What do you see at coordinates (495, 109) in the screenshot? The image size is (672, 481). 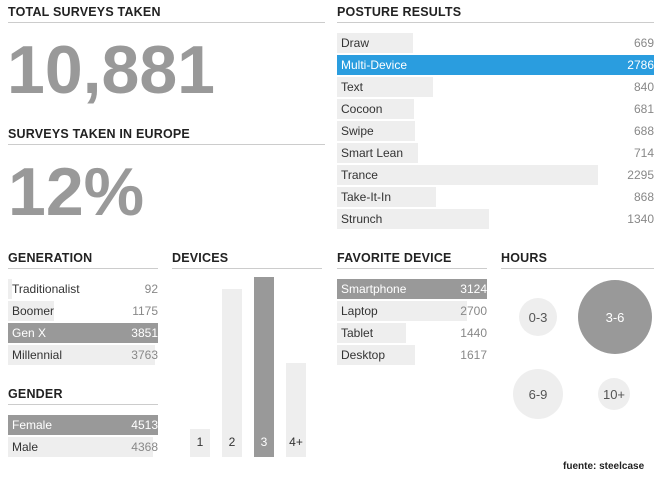 I see `bar-row: Cocoon 681` at bounding box center [495, 109].